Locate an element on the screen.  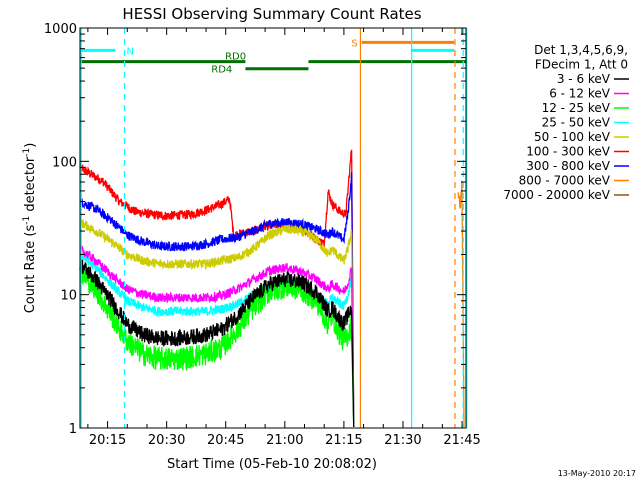
x-tick-label: 21:00 is located at coordinates (284, 440).